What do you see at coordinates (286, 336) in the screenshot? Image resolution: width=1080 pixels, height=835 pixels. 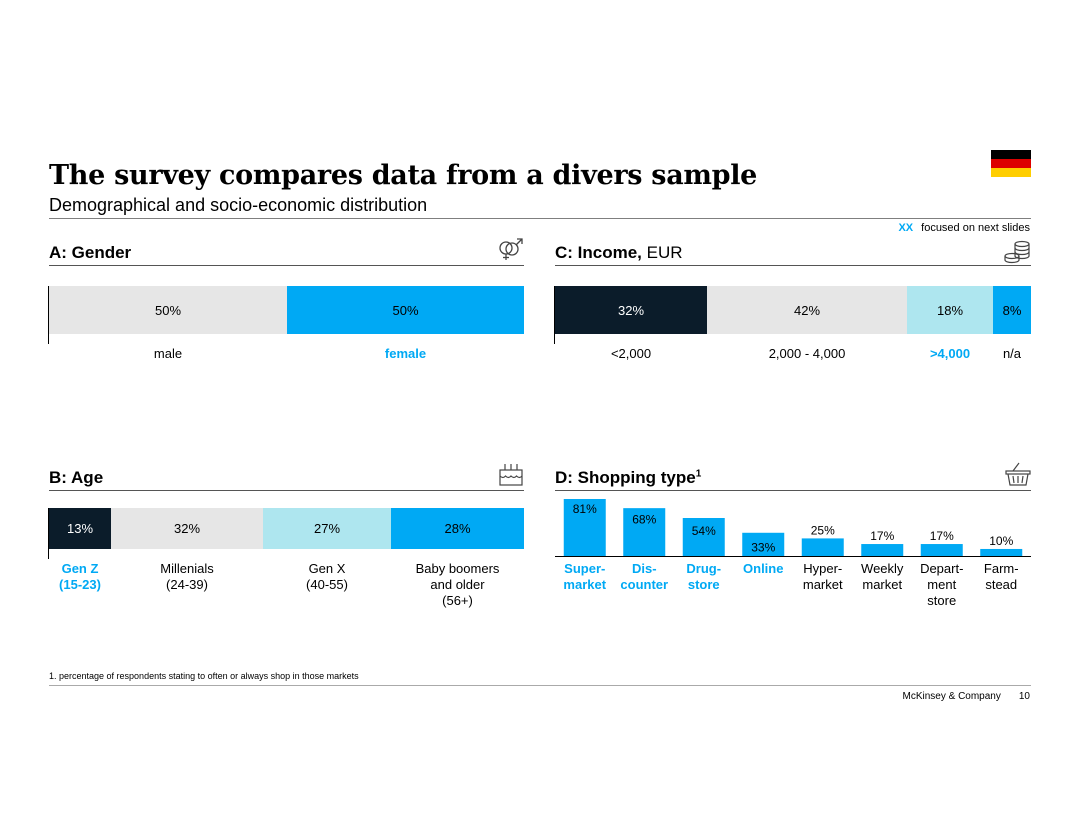 I see `gender-stacked-bar-chart: 50% male 50% female` at bounding box center [286, 336].